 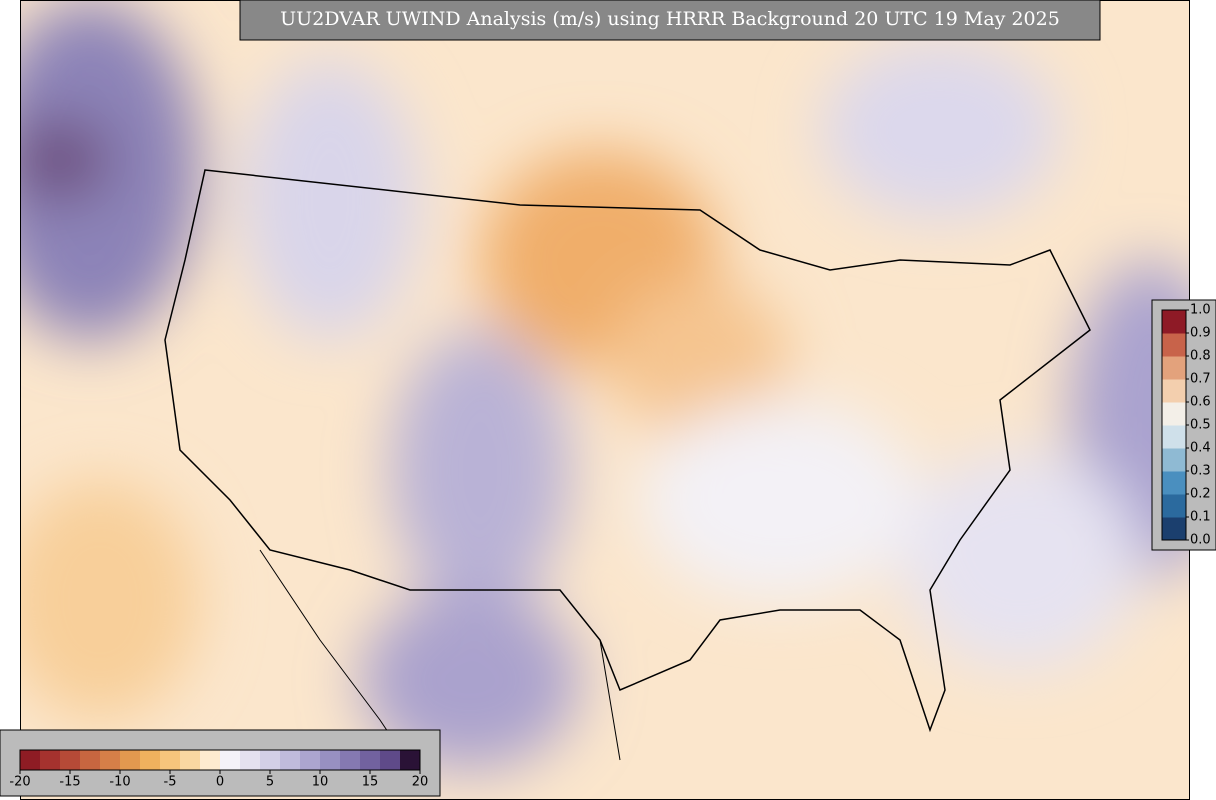 What do you see at coordinates (420, 782) in the screenshot?
I see `colorbar-tick-label: 20` at bounding box center [420, 782].